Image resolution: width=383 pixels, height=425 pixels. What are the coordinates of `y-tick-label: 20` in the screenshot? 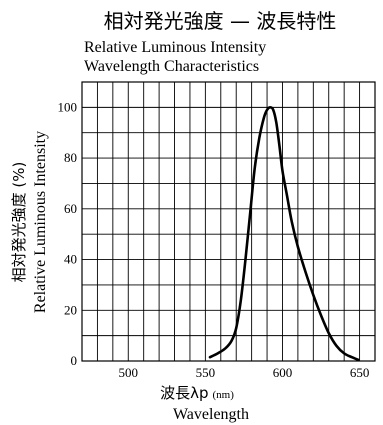 It's located at (70, 309).